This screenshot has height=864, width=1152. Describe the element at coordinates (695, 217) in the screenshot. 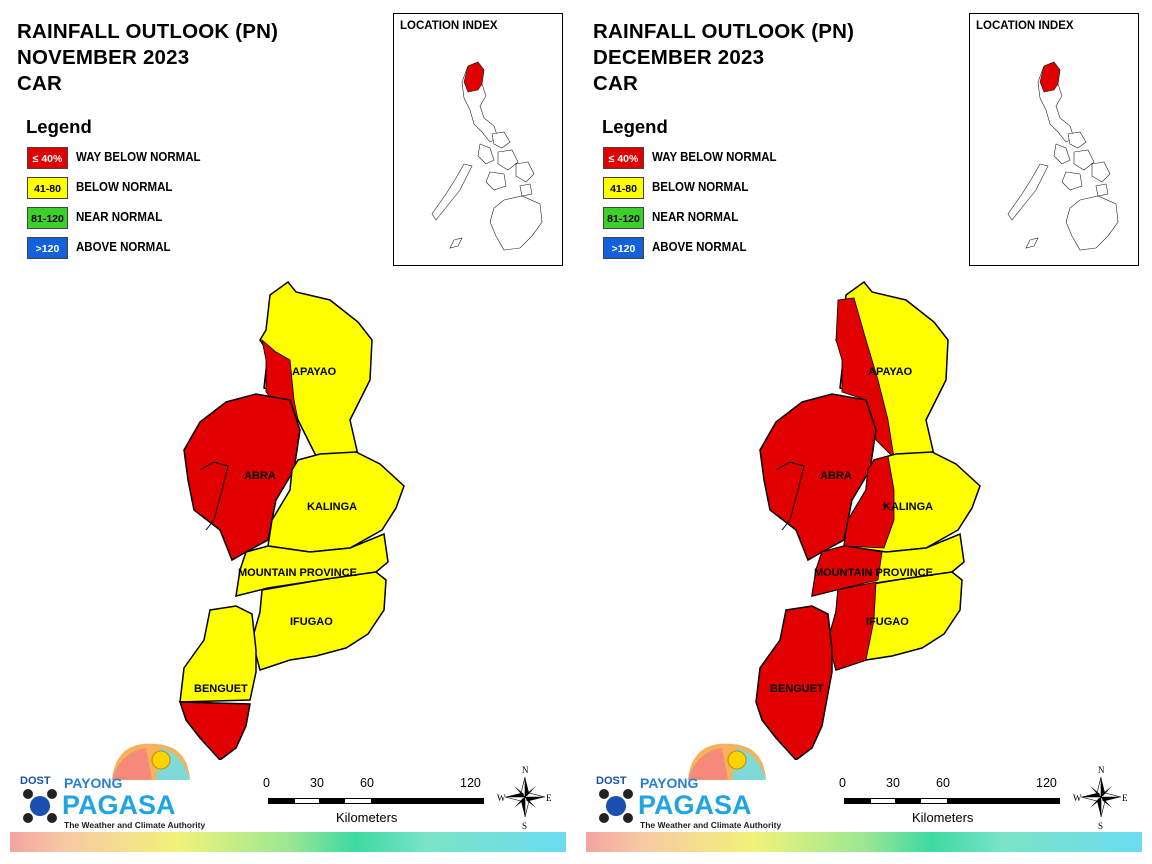

I see `legend-label: NEAR NORMAL` at that location.